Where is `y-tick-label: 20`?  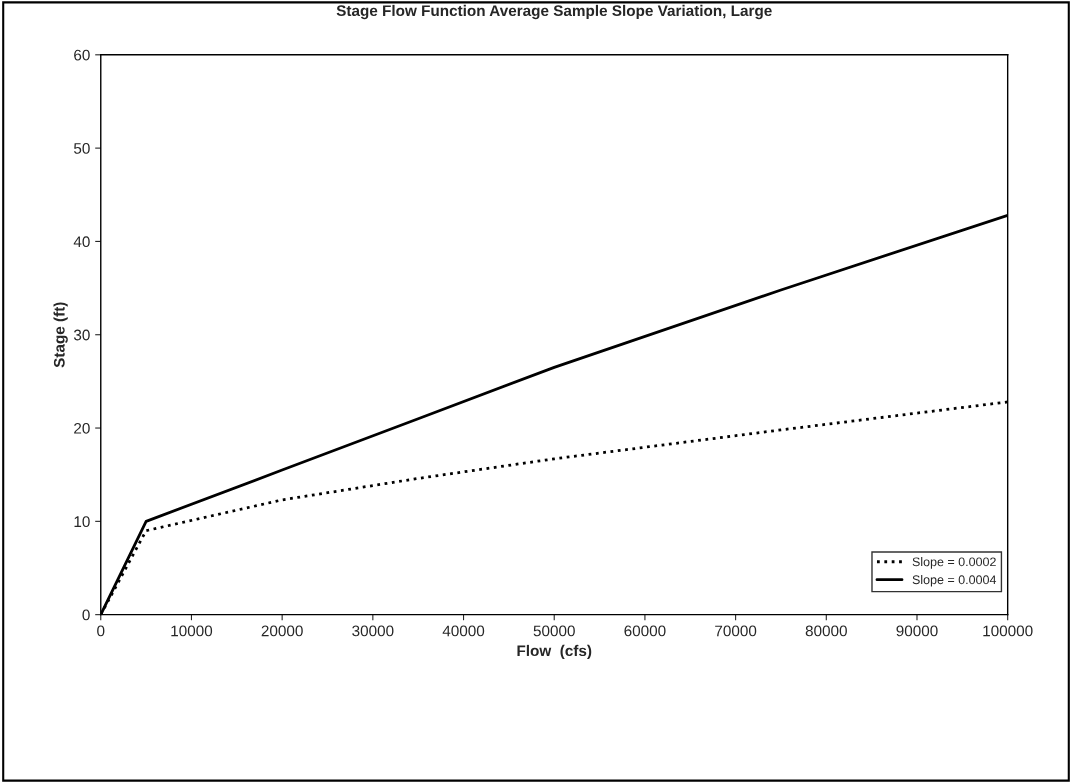
y-tick-label: 20 is located at coordinates (82, 428).